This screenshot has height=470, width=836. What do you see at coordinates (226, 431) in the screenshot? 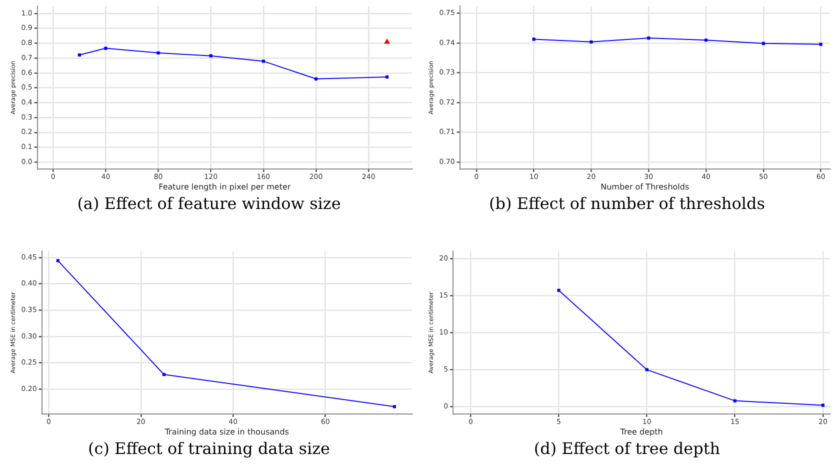
I see `x-axis-title: Training data size in thousands` at bounding box center [226, 431].